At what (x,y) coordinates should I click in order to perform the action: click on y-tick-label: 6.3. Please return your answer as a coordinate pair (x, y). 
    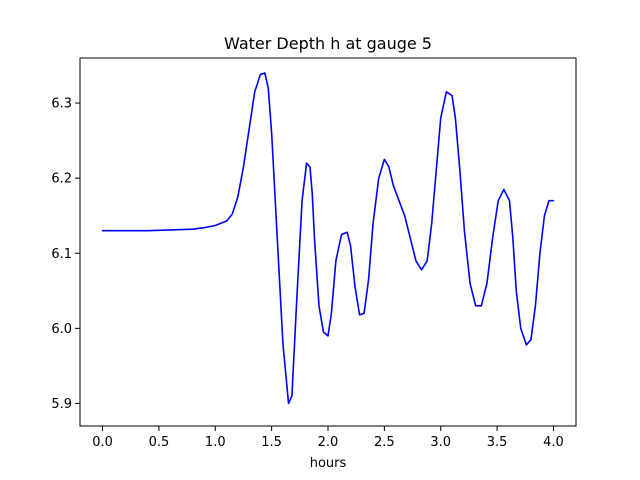
    Looking at the image, I should click on (61, 104).